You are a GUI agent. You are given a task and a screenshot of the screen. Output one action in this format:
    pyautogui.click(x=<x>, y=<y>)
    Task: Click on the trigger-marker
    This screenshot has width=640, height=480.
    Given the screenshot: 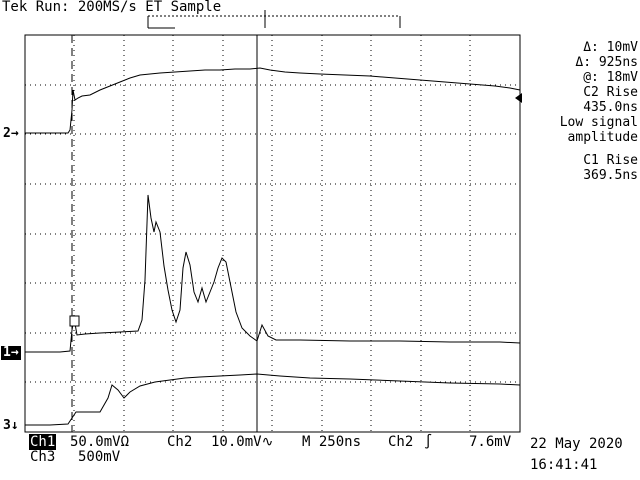 What is the action you would take?
    pyautogui.click(x=74, y=321)
    